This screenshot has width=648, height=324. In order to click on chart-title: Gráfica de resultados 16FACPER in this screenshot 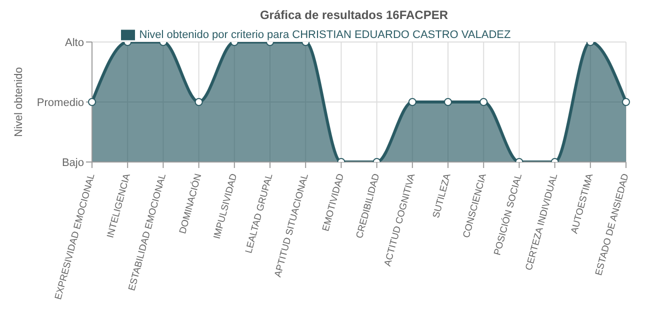, I will do `click(354, 16)`.